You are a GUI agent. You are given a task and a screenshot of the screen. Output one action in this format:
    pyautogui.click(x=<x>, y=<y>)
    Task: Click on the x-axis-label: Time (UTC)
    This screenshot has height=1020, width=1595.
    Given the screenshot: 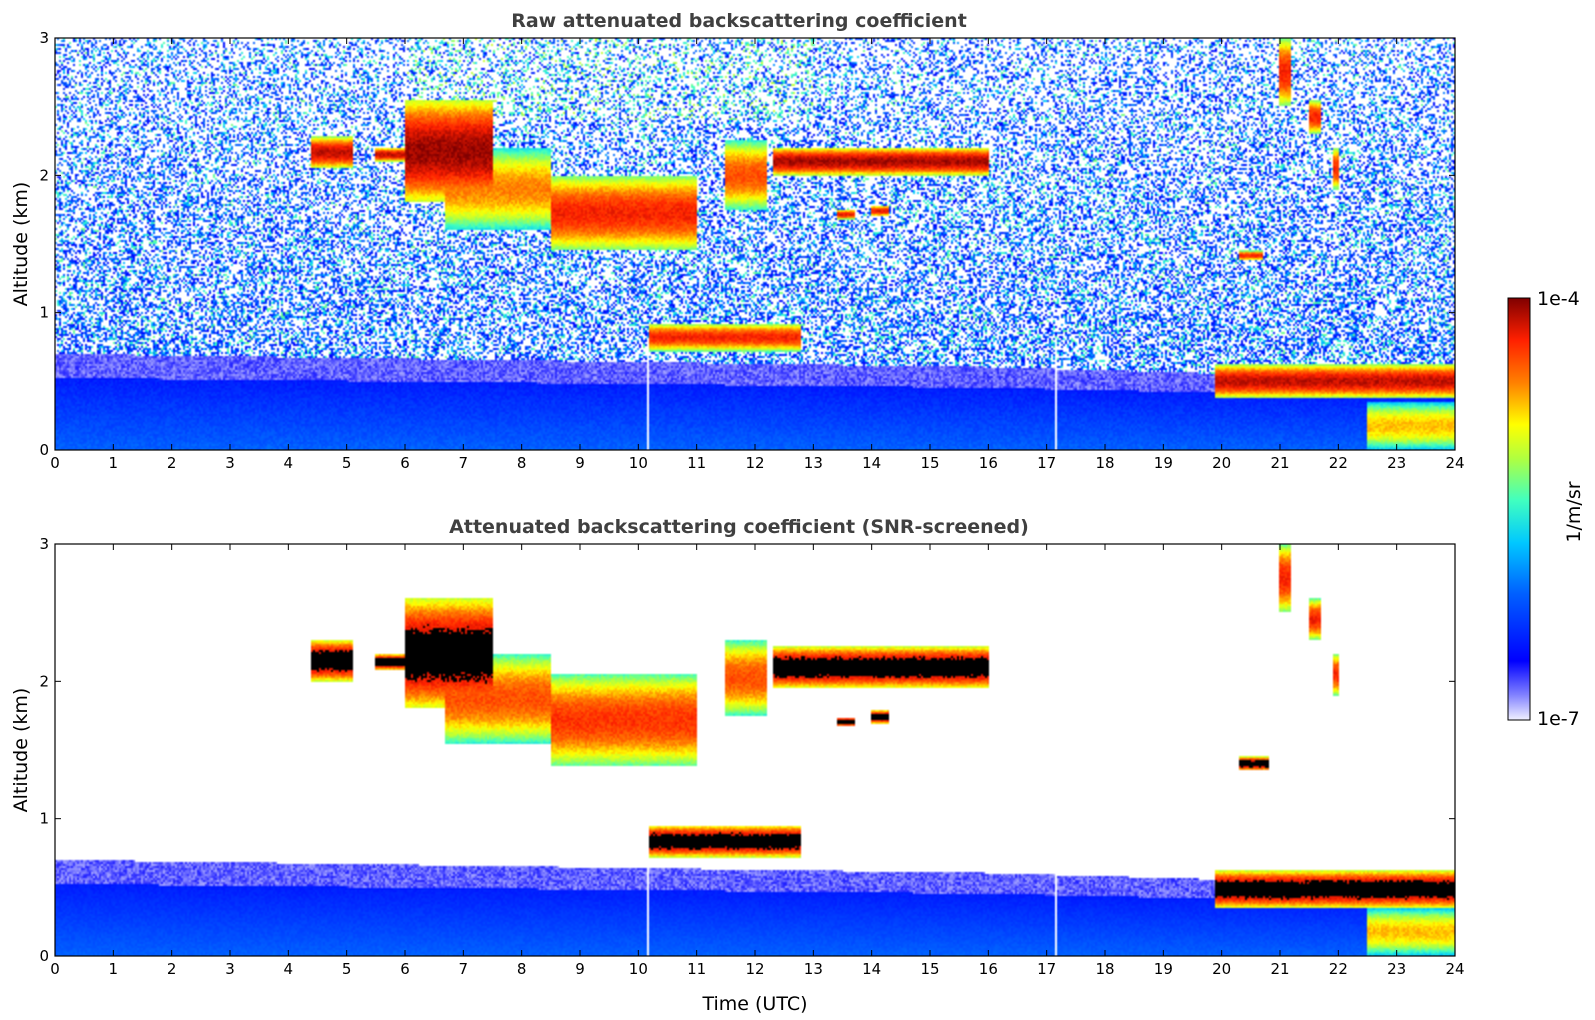 What is the action you would take?
    pyautogui.click(x=754, y=1004)
    